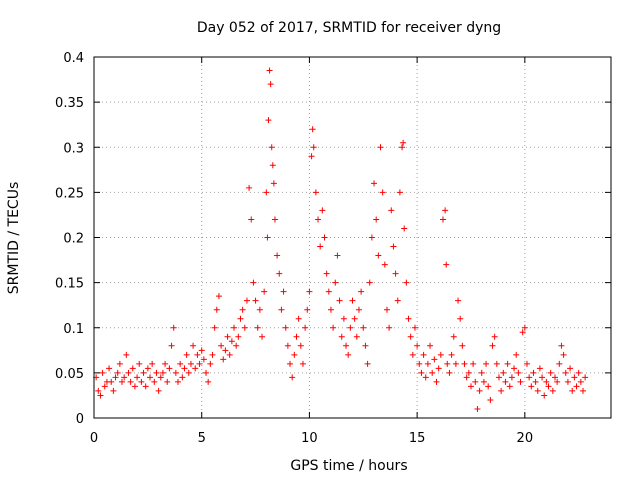 The width and height of the screenshot is (640, 480). What do you see at coordinates (94, 438) in the screenshot?
I see `x-tick-label: 0` at bounding box center [94, 438].